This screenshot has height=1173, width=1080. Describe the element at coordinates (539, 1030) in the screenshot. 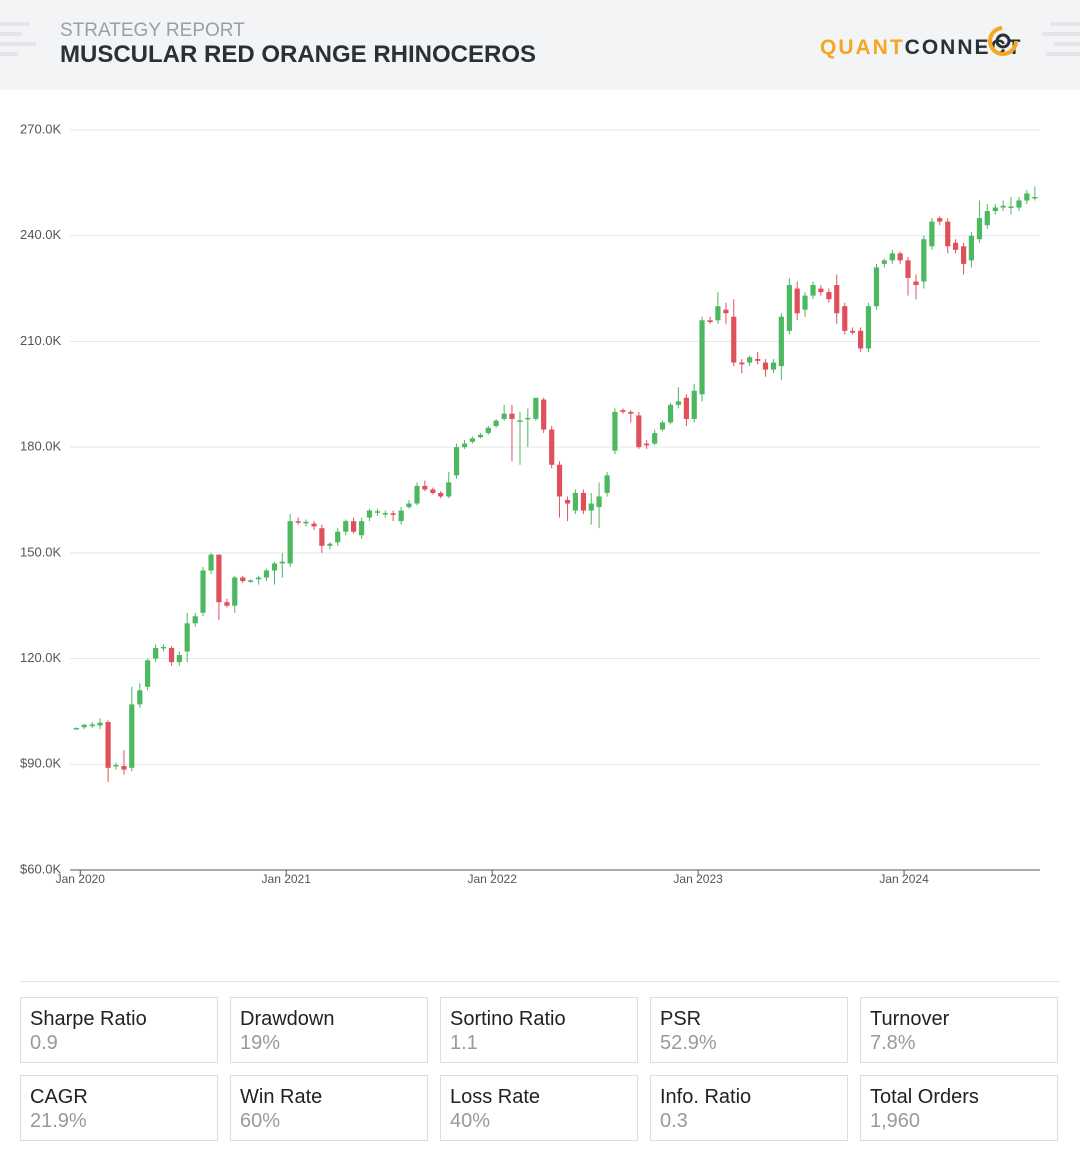

I see `stat-card: Sortino Ratio 1.1` at that location.